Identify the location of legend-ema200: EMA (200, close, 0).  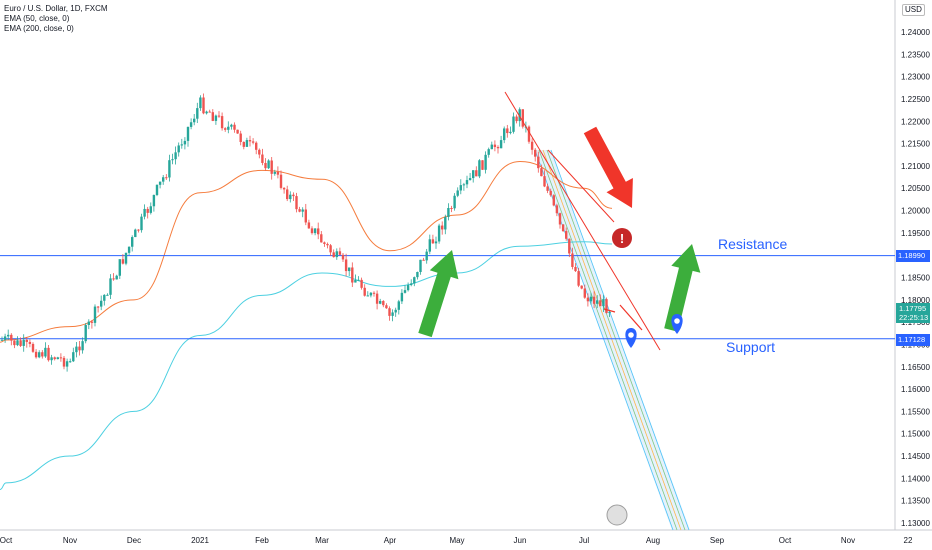
(39, 28).